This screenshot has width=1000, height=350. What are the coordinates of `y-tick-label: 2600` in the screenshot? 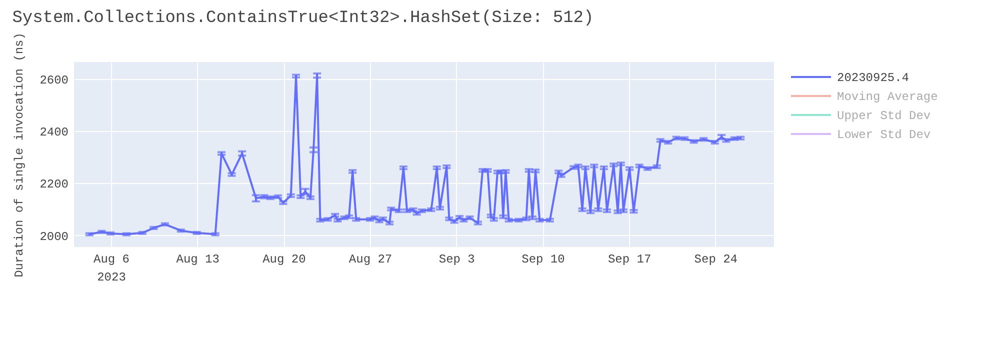 It's located at (54, 80).